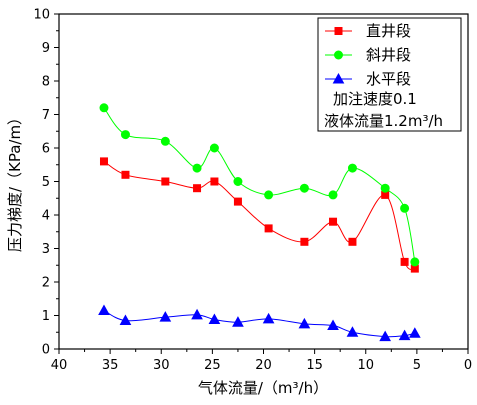 The image size is (477, 405). I want to click on annotation-inject-rate: 加注速度0.1, so click(375, 99).